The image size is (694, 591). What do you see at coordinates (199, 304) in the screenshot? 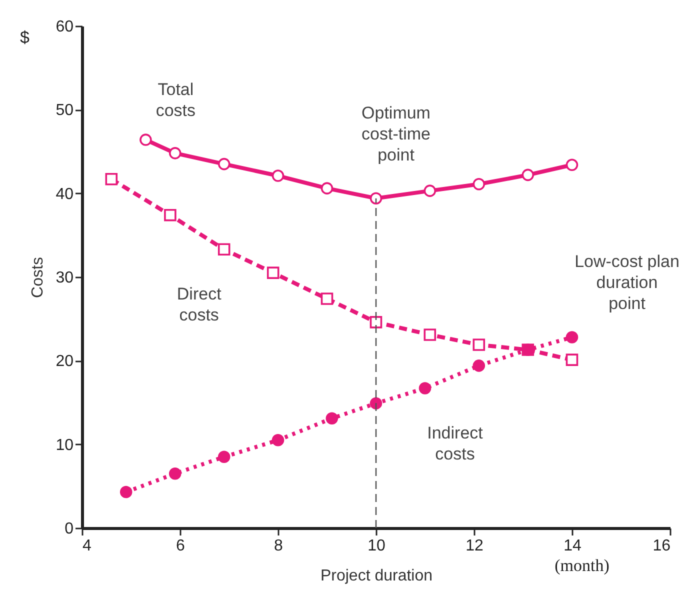
I see `series-label: Direct costs` at bounding box center [199, 304].